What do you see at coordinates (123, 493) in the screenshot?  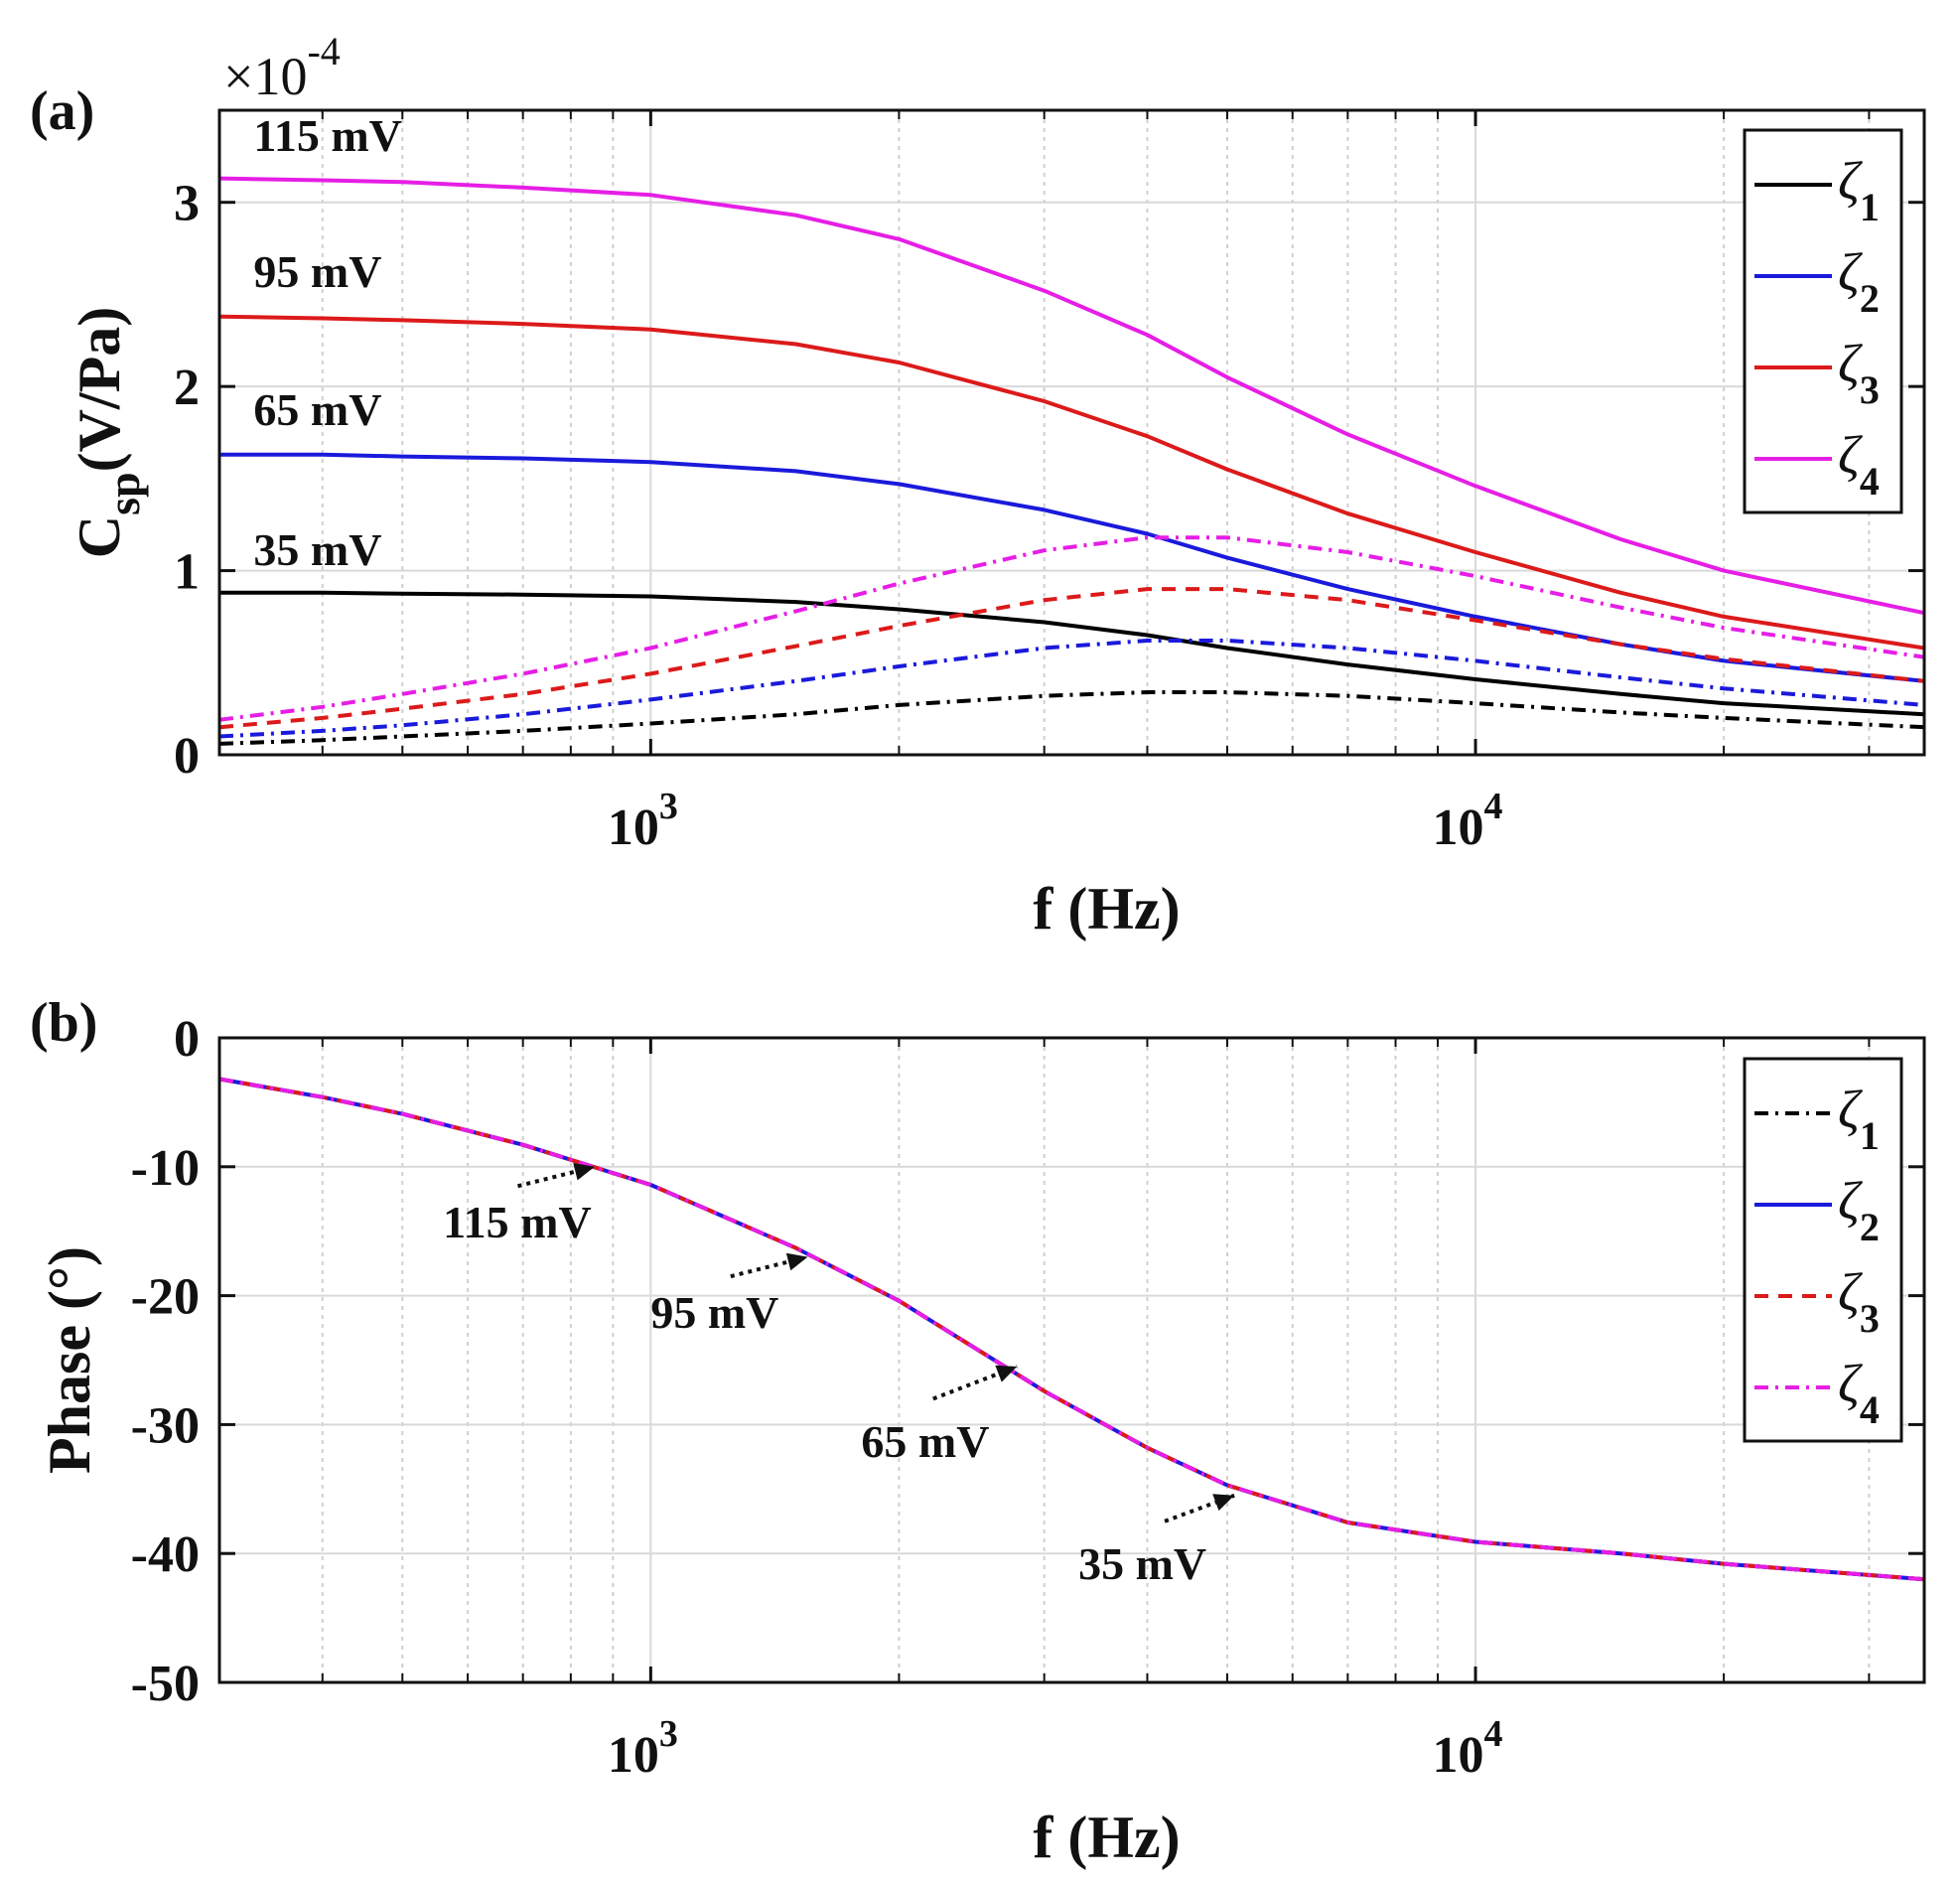 I see `y-label-sub: sp` at bounding box center [123, 493].